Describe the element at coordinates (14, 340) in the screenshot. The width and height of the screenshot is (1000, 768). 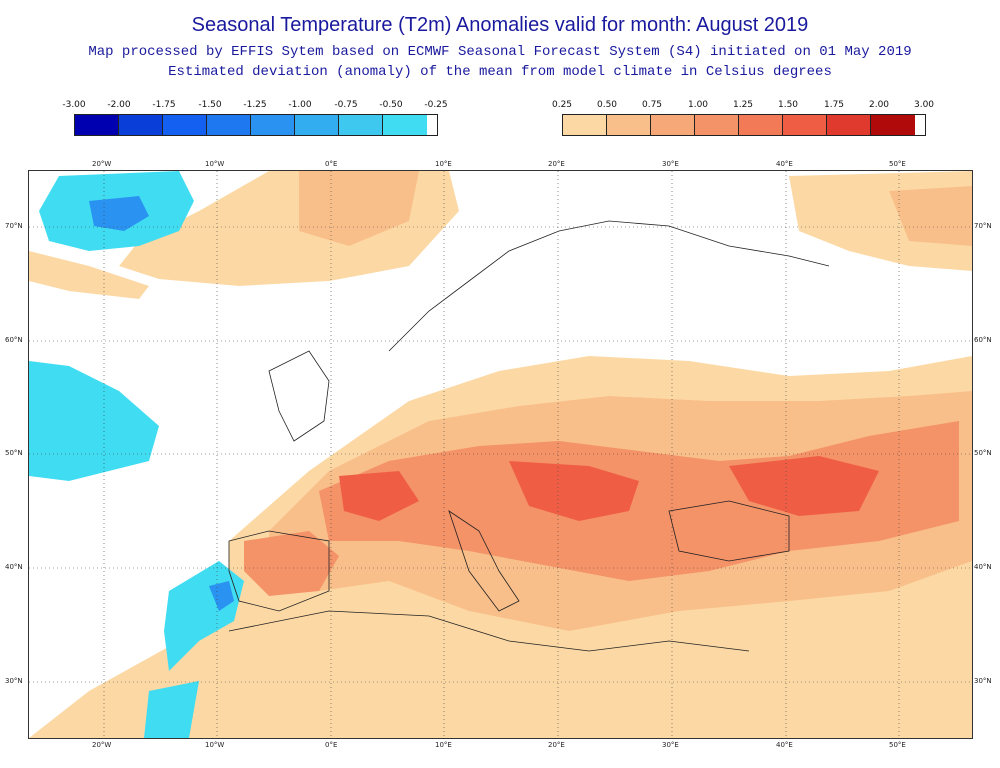
I see `lat-label-left: 60°N` at that location.